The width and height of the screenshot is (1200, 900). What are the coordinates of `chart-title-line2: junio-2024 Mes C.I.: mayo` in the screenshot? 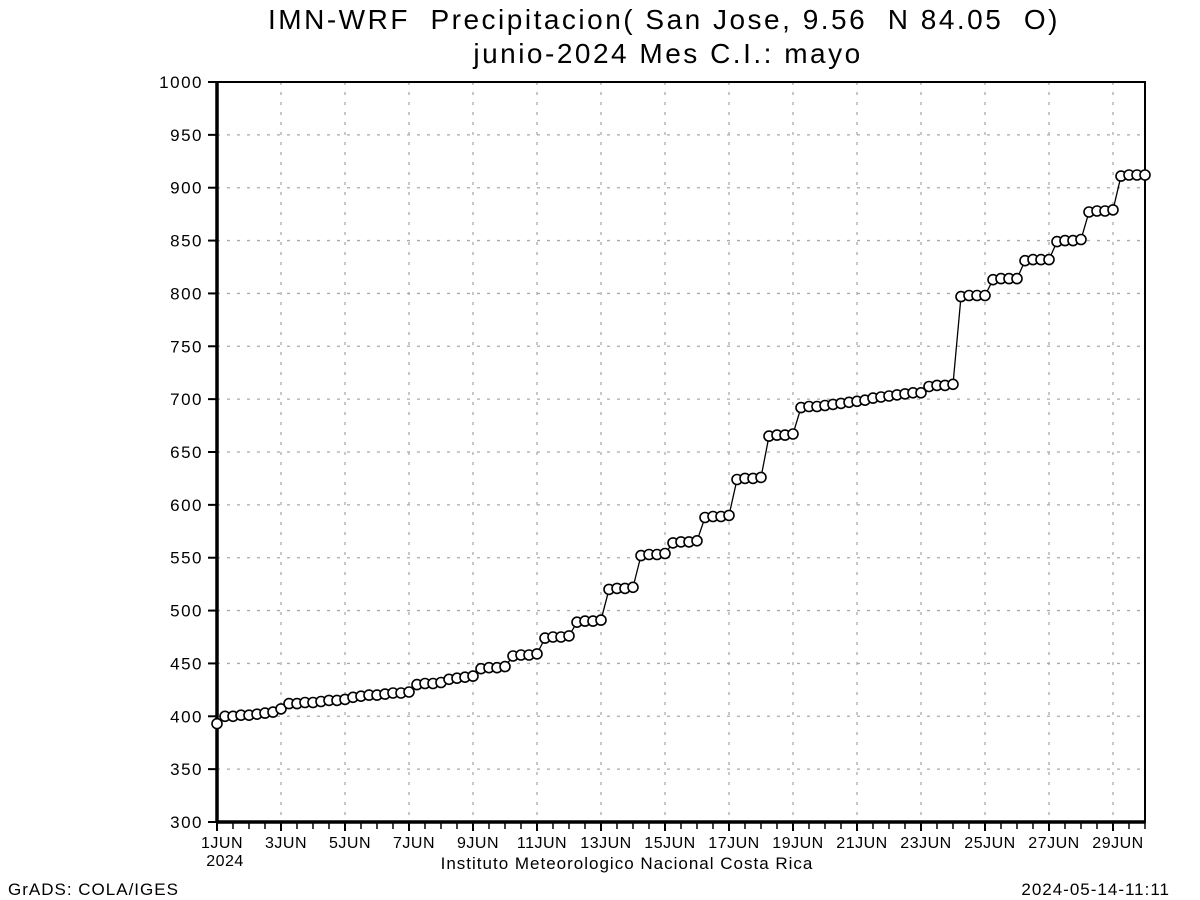 It's located at (668, 53).